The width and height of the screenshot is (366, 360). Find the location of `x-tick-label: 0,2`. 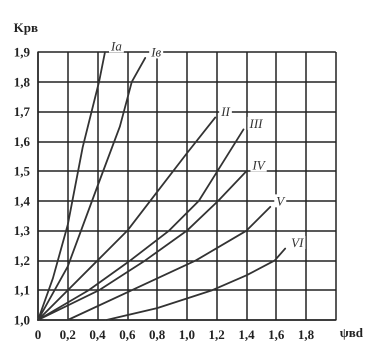

x-tick-label: 0,2 is located at coordinates (68, 334).